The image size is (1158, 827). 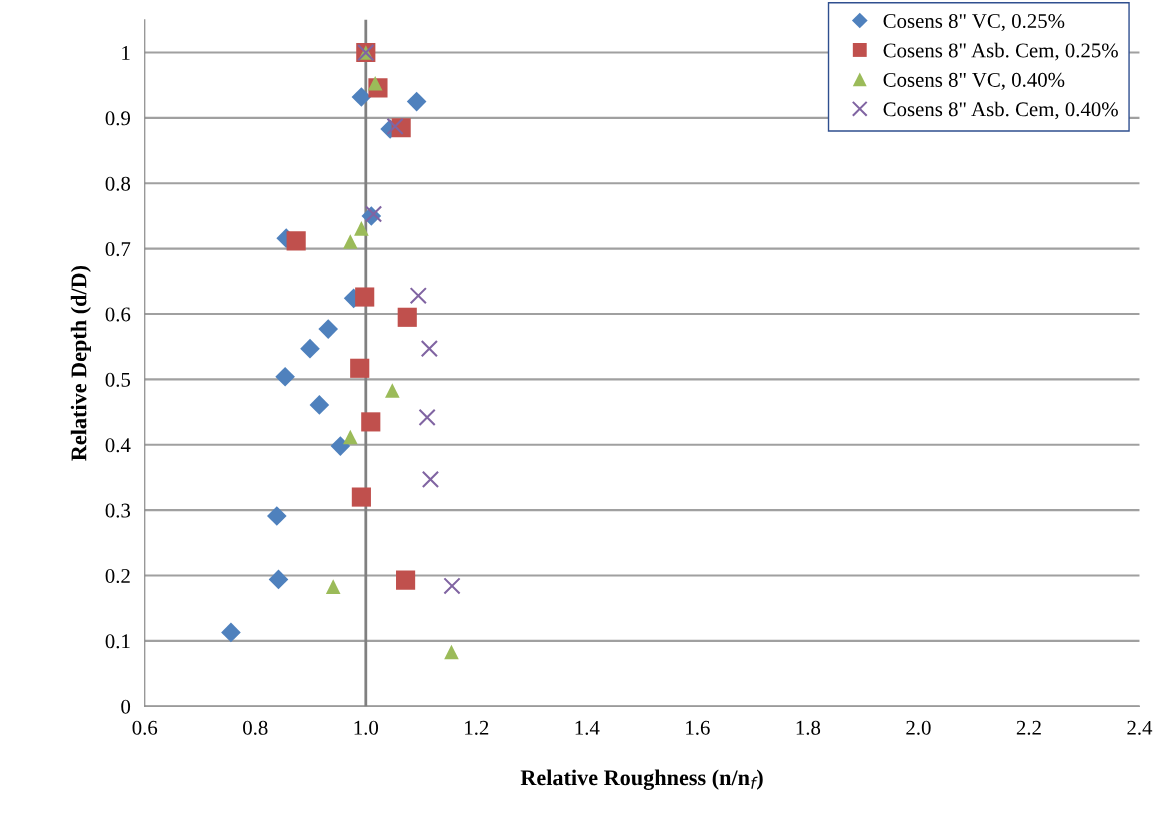 What do you see at coordinates (80, 363) in the screenshot?
I see `y-axis-title: Relative Depth (d/D)` at bounding box center [80, 363].